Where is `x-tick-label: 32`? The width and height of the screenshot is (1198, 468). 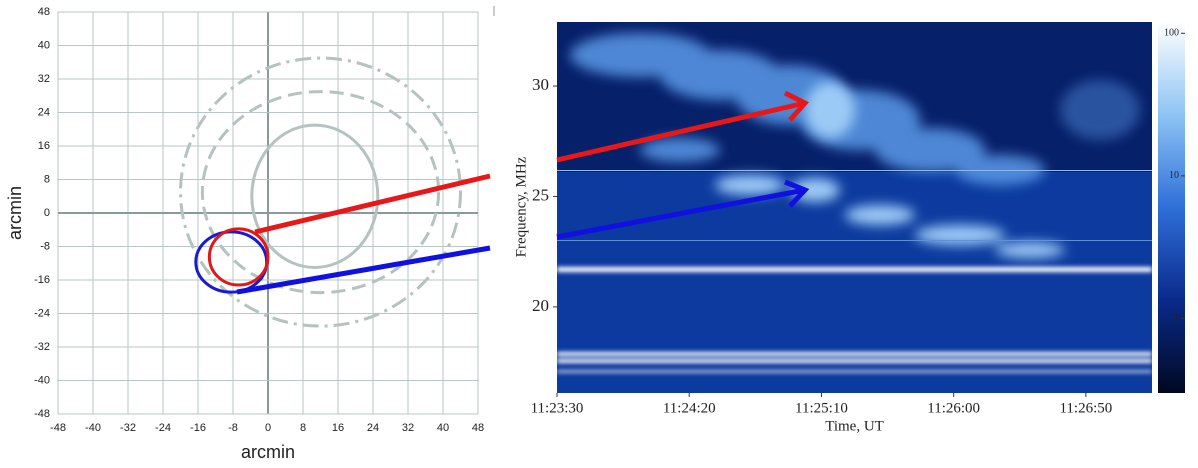
x-tick-label: 32 is located at coordinates (408, 428).